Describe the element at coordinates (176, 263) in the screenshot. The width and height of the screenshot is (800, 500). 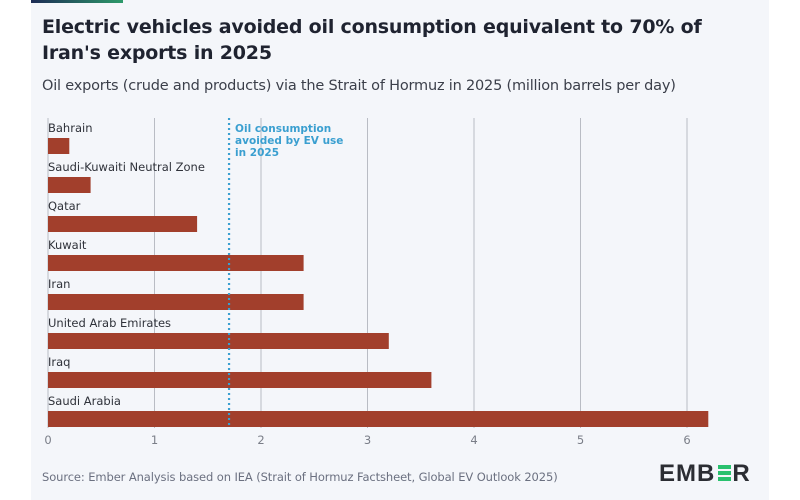
I see `bar-kuwait` at that location.